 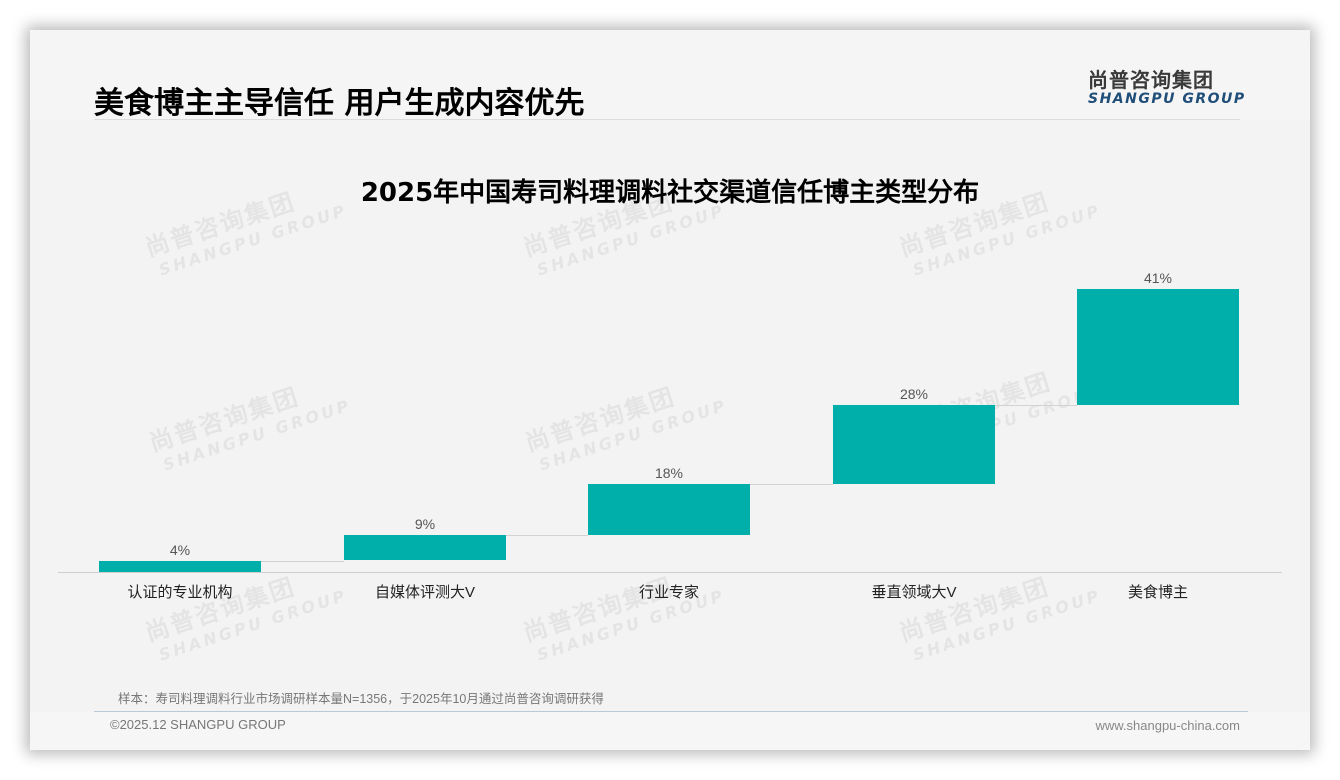 I want to click on bar-value-label: 4%, so click(x=180, y=550).